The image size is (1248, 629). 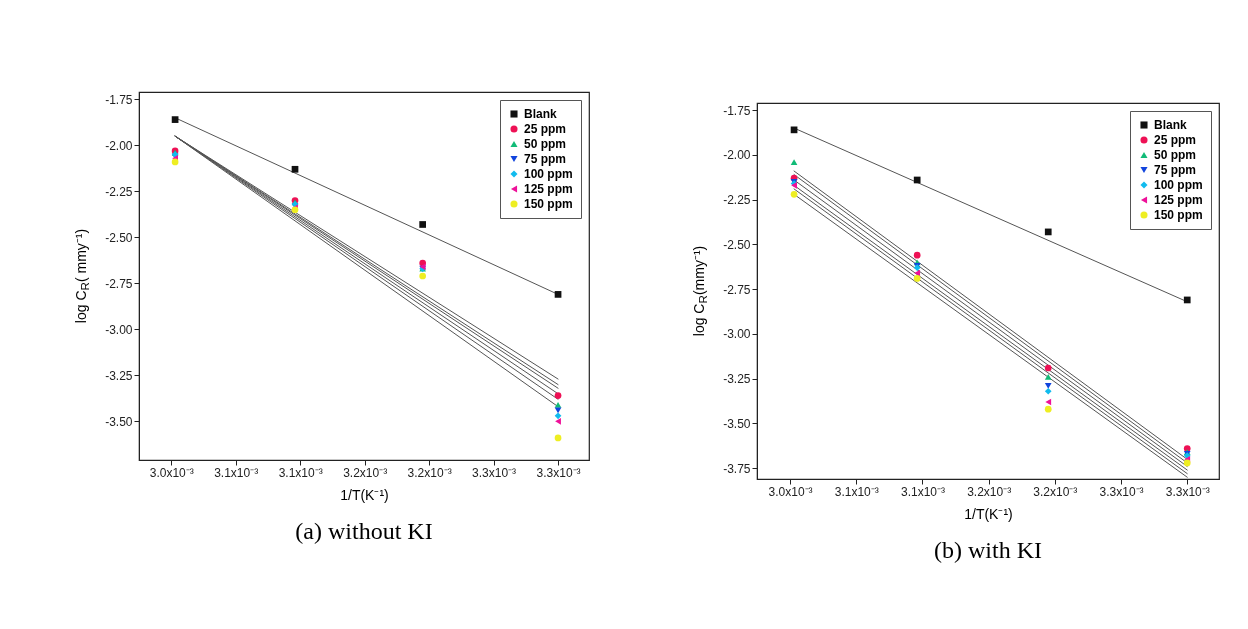 I want to click on text: (b) with KI, so click(x=988, y=550).